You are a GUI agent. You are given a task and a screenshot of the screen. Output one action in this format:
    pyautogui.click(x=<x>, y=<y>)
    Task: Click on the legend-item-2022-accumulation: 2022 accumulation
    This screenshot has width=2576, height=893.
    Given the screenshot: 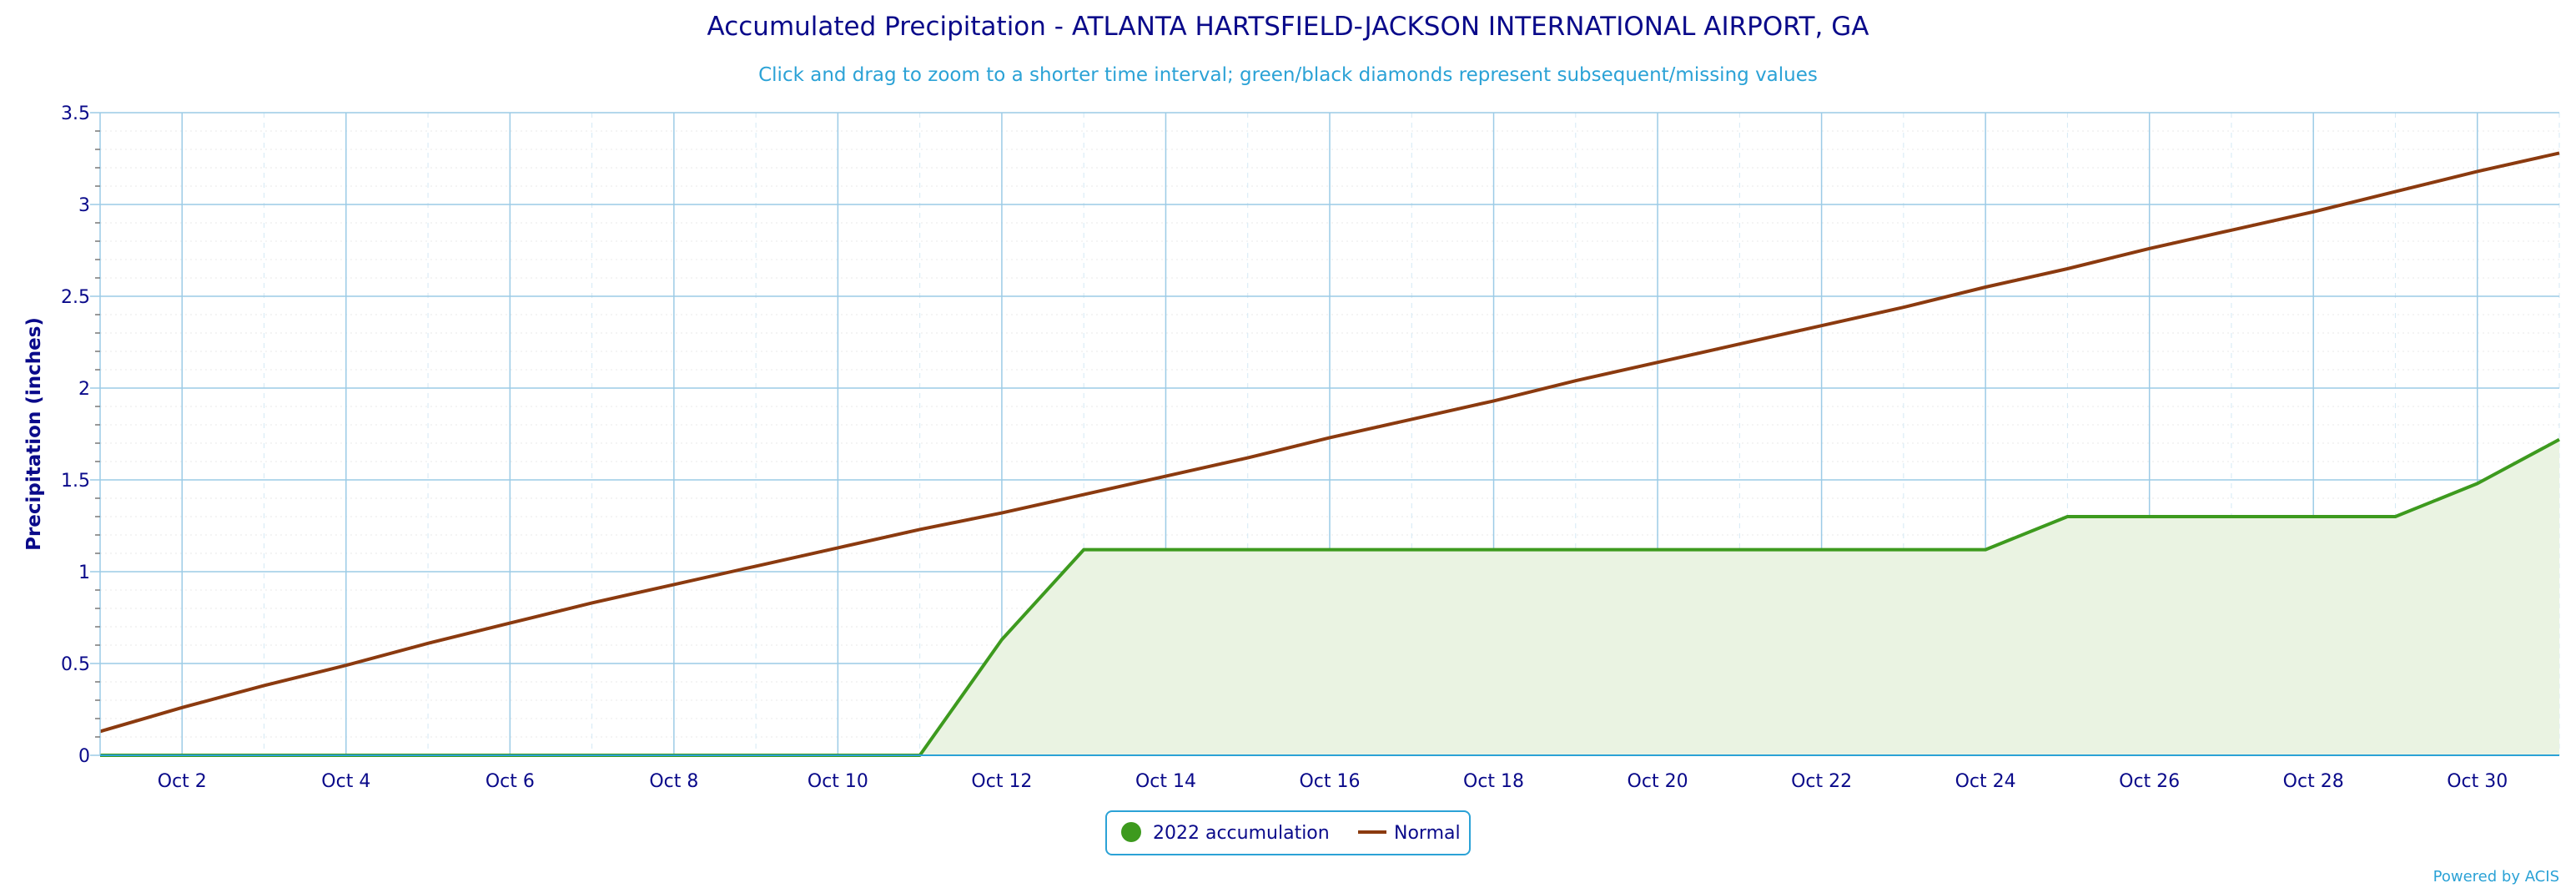 What is the action you would take?
    pyautogui.click(x=1225, y=833)
    